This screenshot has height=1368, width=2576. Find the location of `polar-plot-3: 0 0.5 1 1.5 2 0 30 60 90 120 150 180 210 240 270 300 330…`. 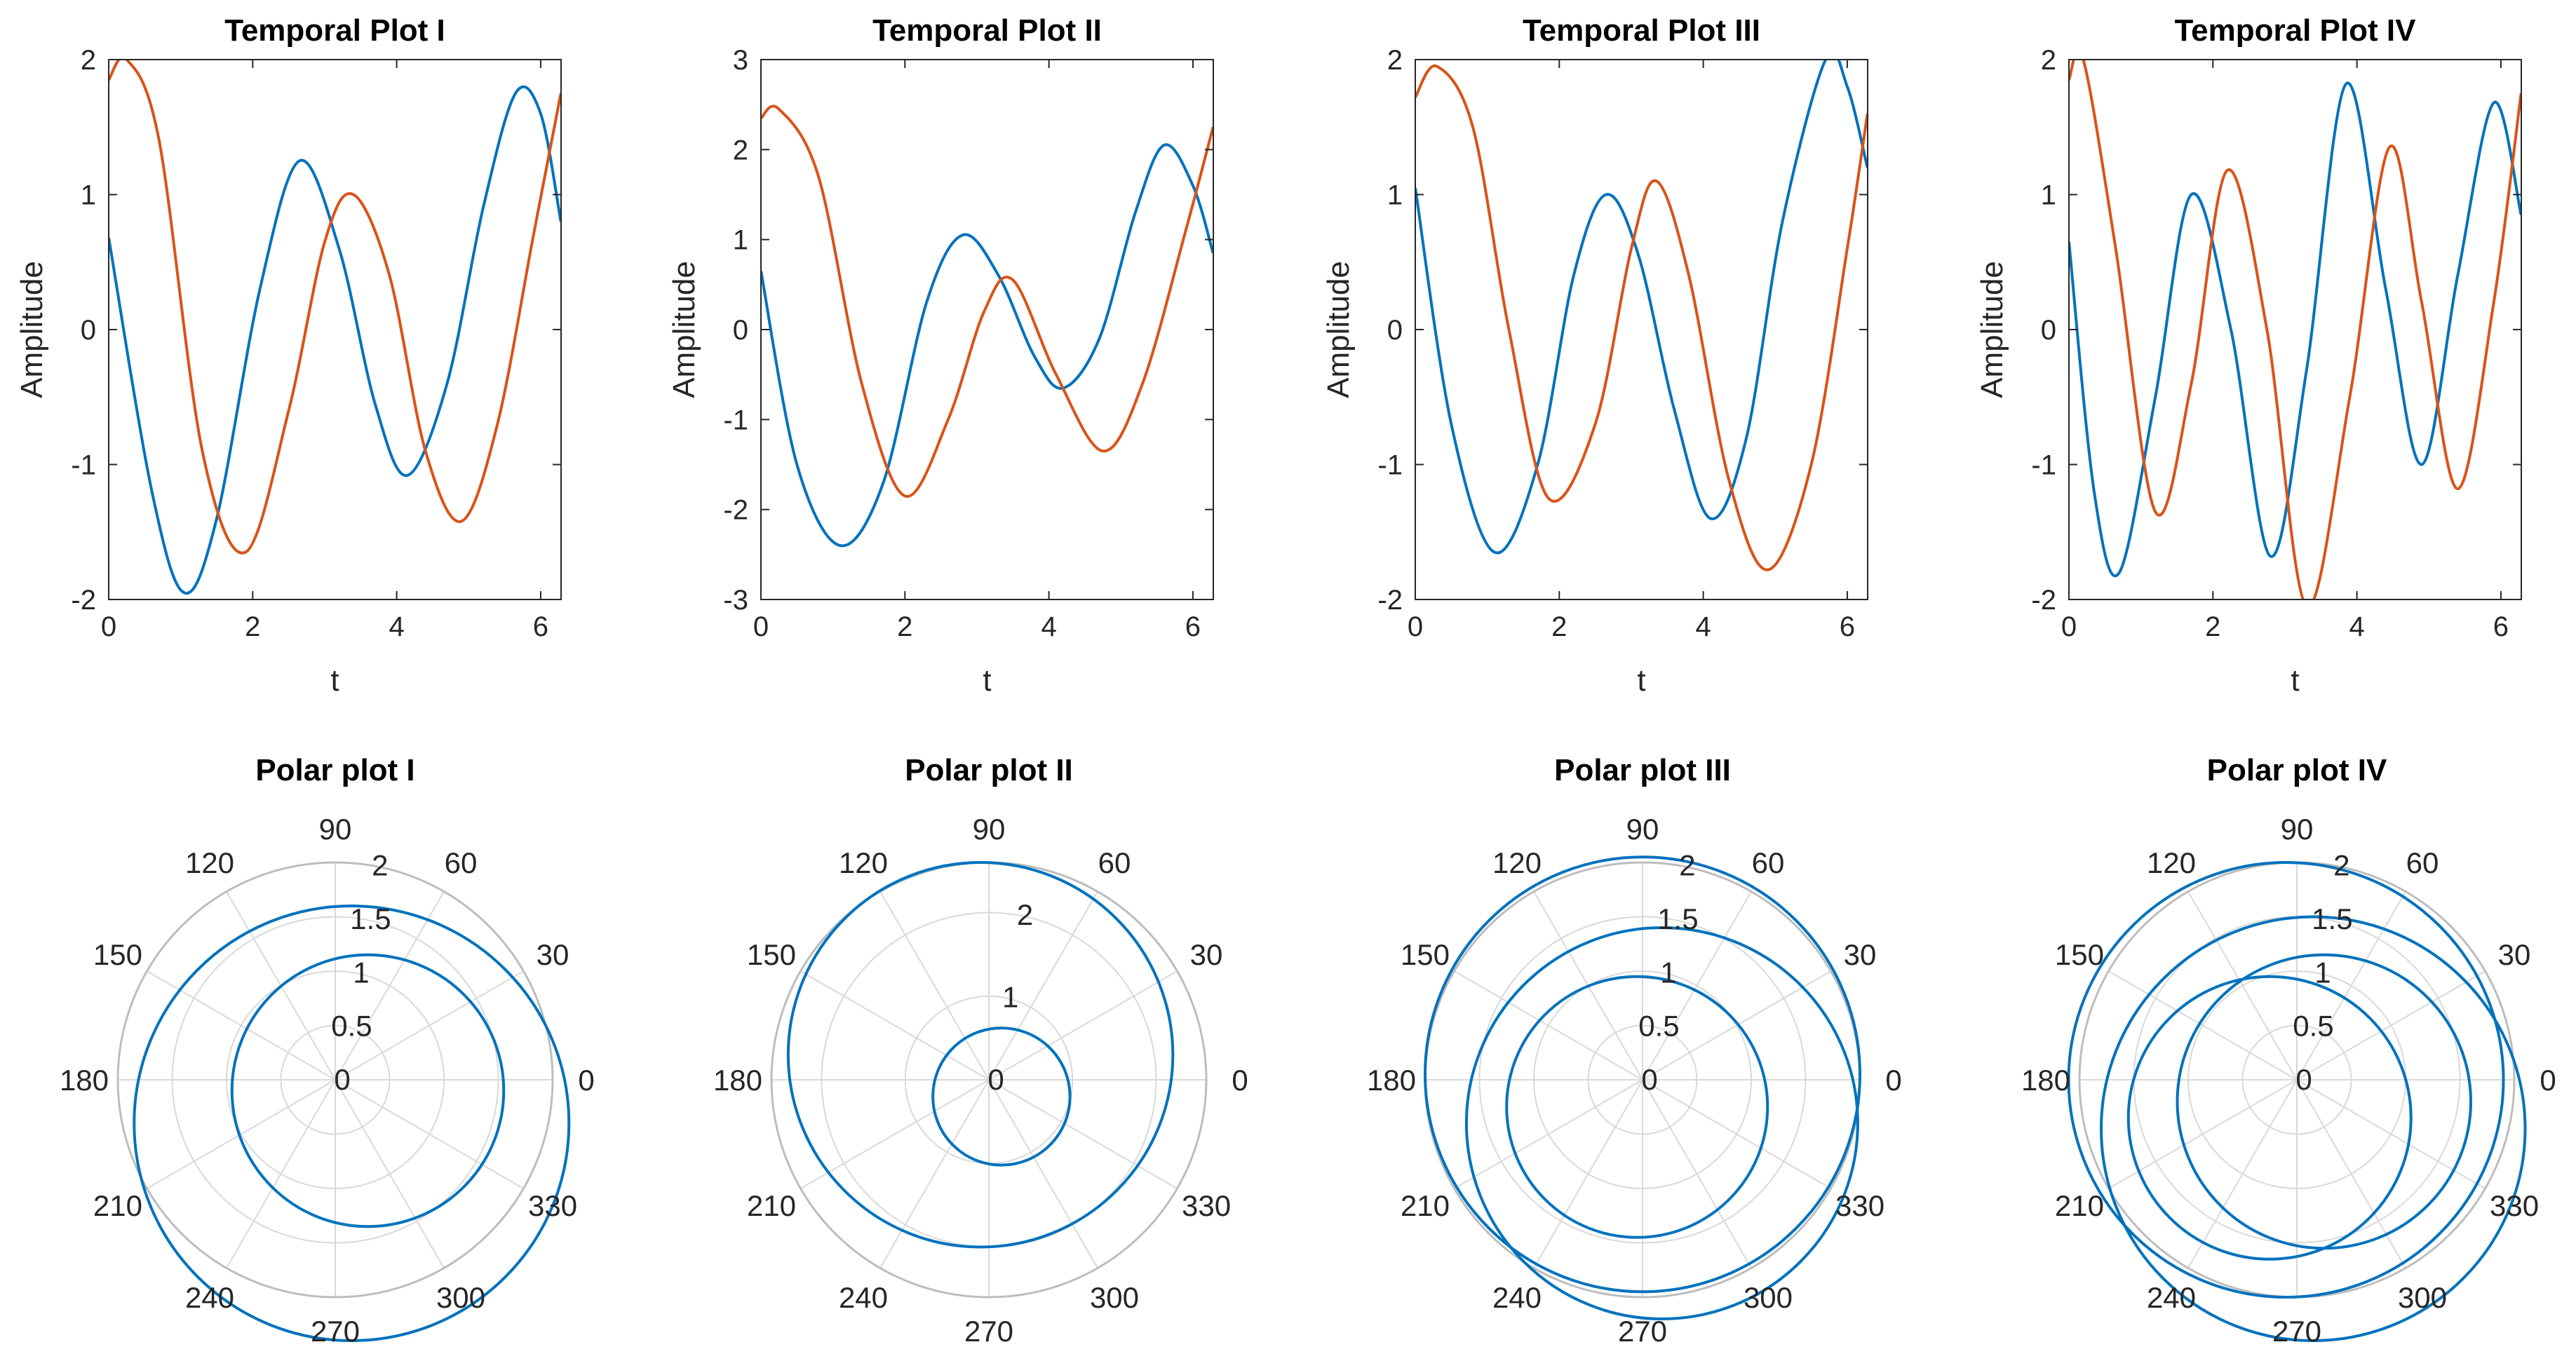

polar-plot-3: 0 0.5 1 1.5 2 0 30 60 90 120 150 180 210 240 270 300 330… is located at coordinates (1634, 1050).